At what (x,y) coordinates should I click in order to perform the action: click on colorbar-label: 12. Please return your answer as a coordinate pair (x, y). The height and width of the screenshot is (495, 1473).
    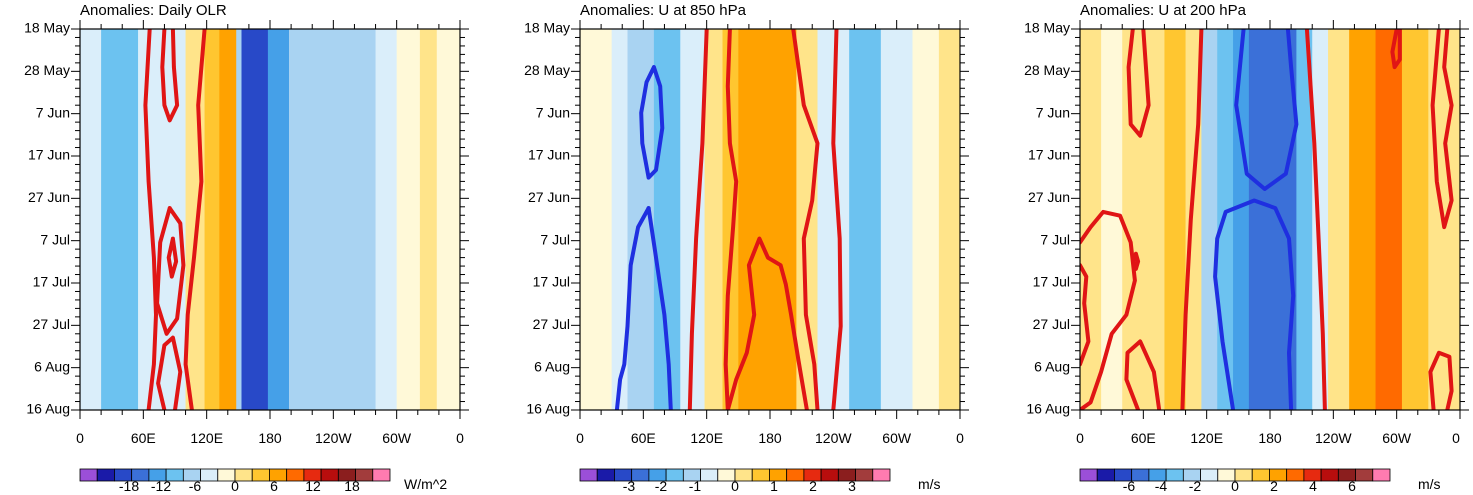
    Looking at the image, I should click on (313, 486).